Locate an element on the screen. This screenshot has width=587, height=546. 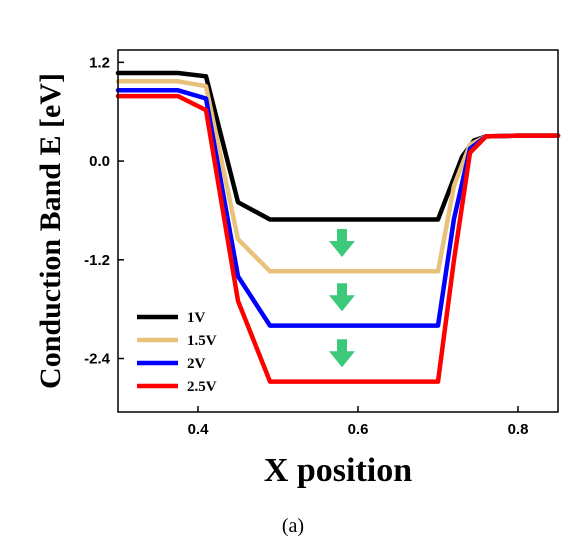
x-tick-label-2: 0.8 is located at coordinates (518, 429).